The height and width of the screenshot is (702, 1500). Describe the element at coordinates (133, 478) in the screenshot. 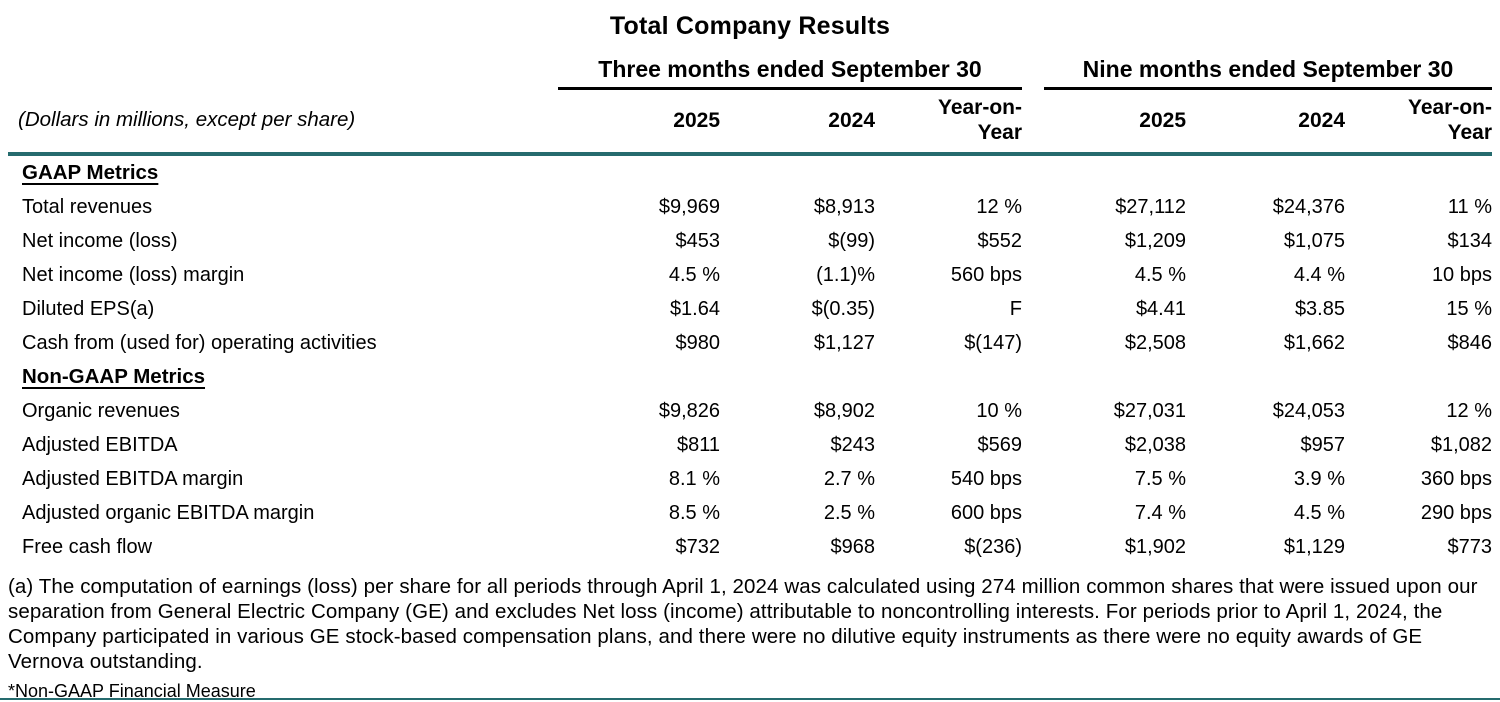

I see `row-label: Adjusted EBITDA margin` at that location.